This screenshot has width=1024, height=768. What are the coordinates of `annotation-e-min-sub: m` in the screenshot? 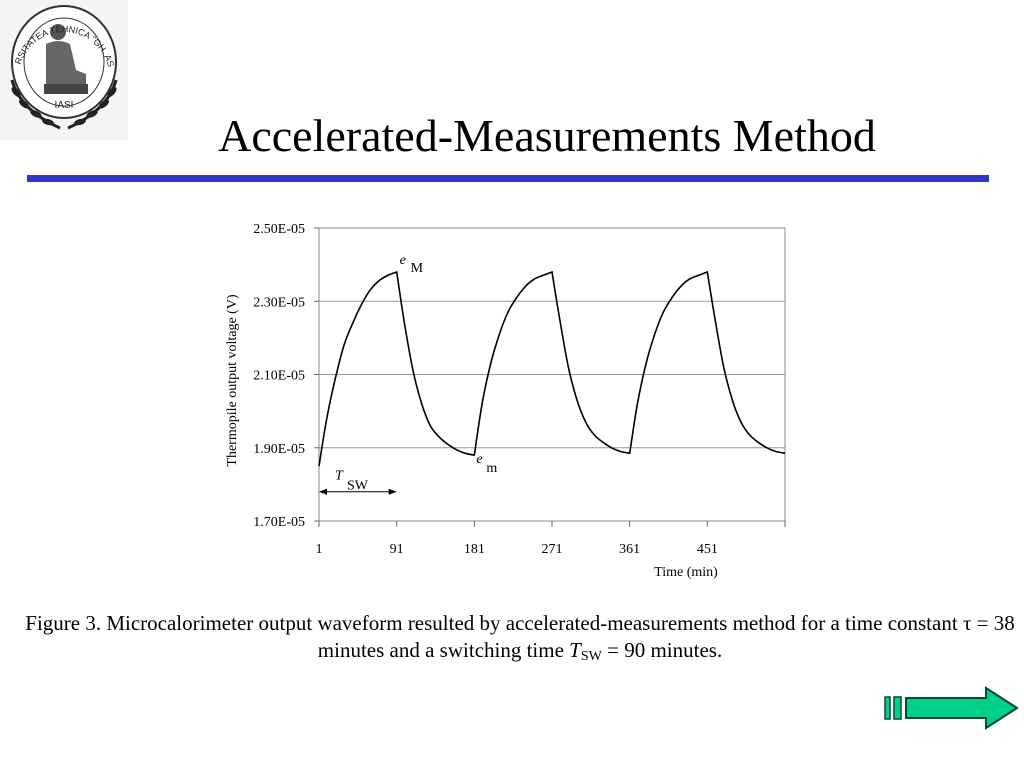 It's located at (491, 468).